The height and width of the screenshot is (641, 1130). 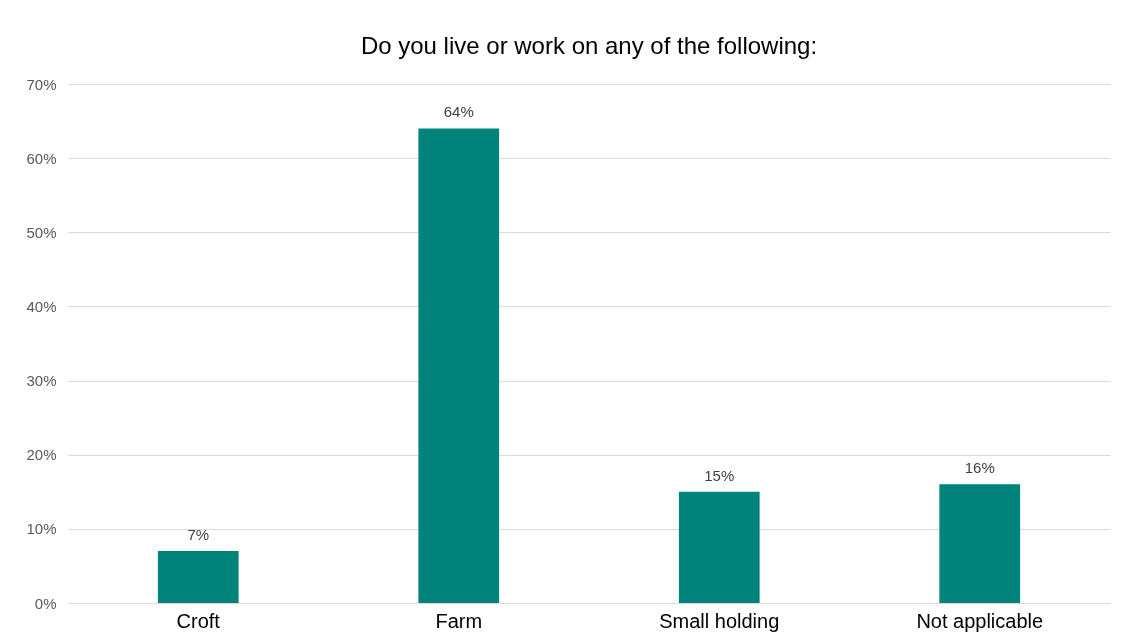 I want to click on data-label: 16%, so click(x=979, y=468).